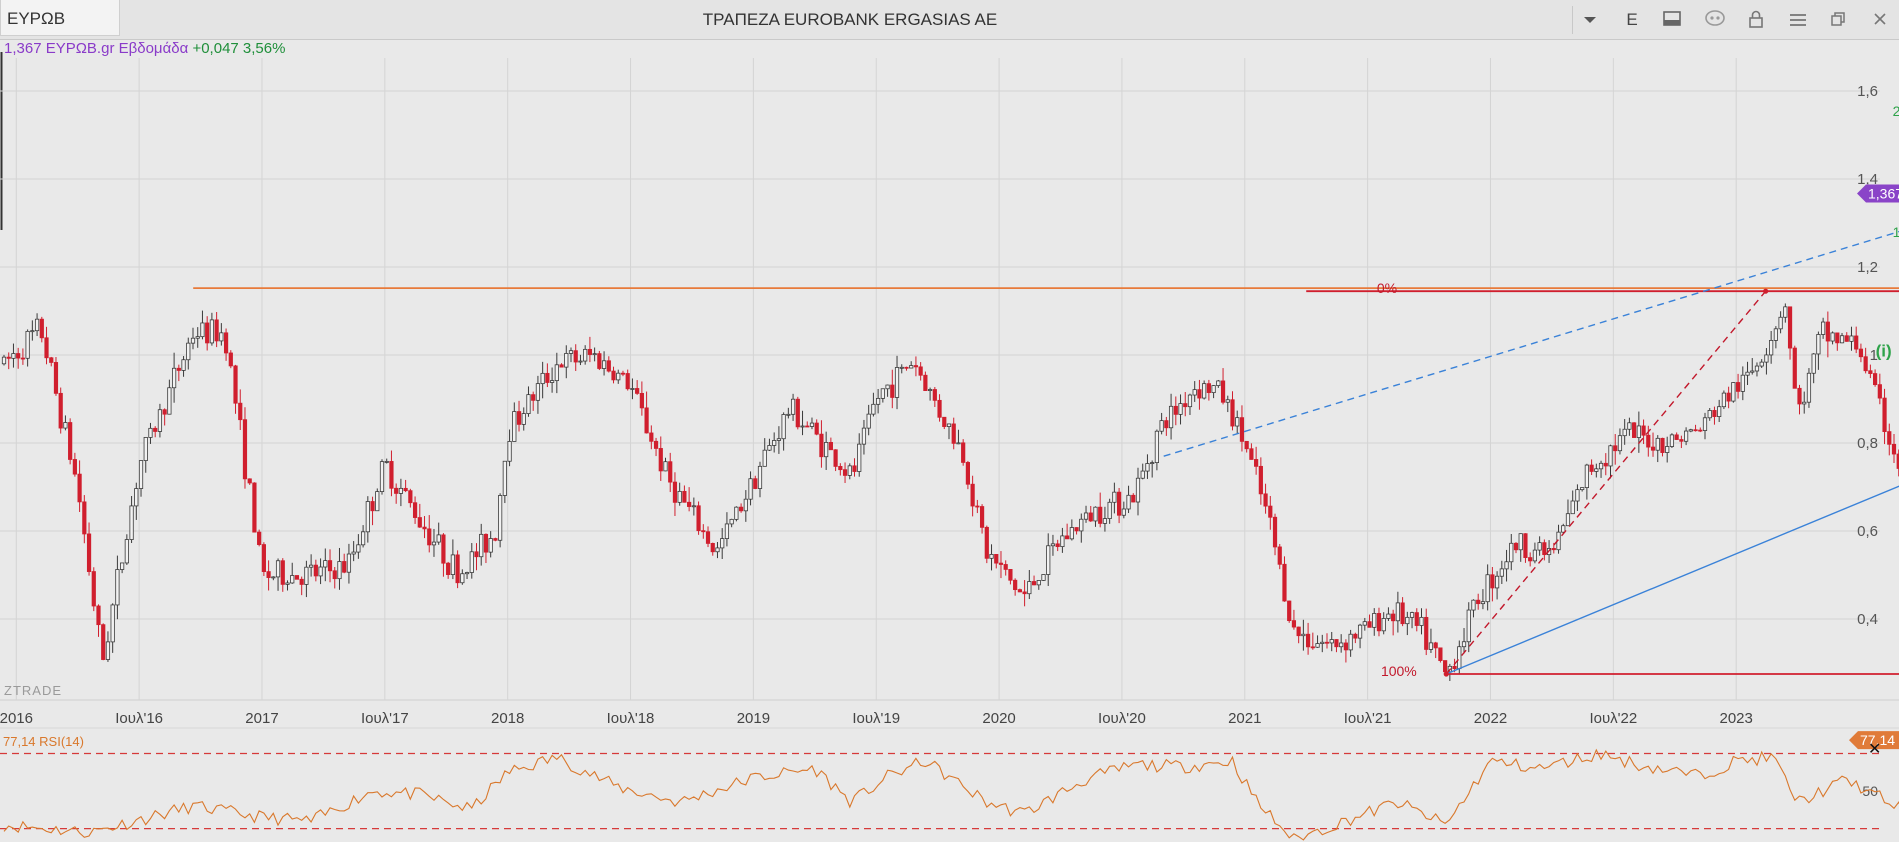  Describe the element at coordinates (1368, 718) in the screenshot. I see `x-tick-label: Ιουλ'21` at that location.